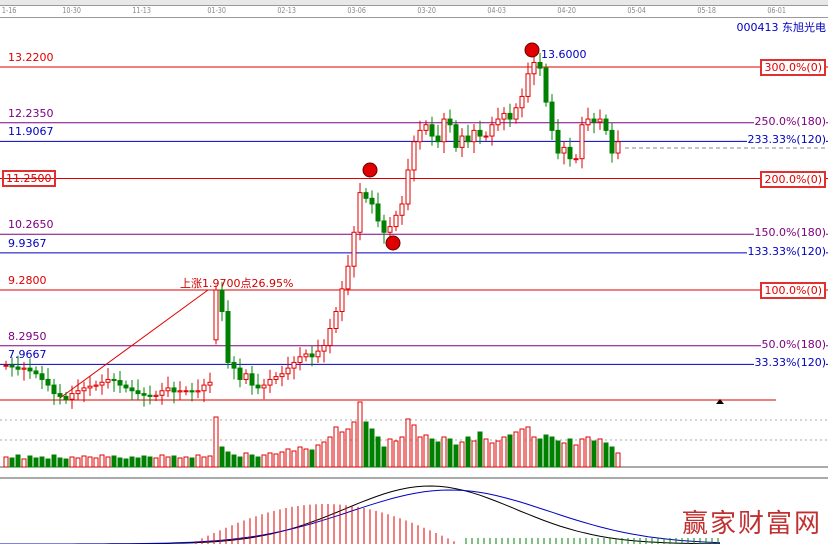 Image resolution: width=828 pixels, height=544 pixels. Describe the element at coordinates (793, 344) in the screenshot. I see `level-percent: 50.0%(180)` at that location.